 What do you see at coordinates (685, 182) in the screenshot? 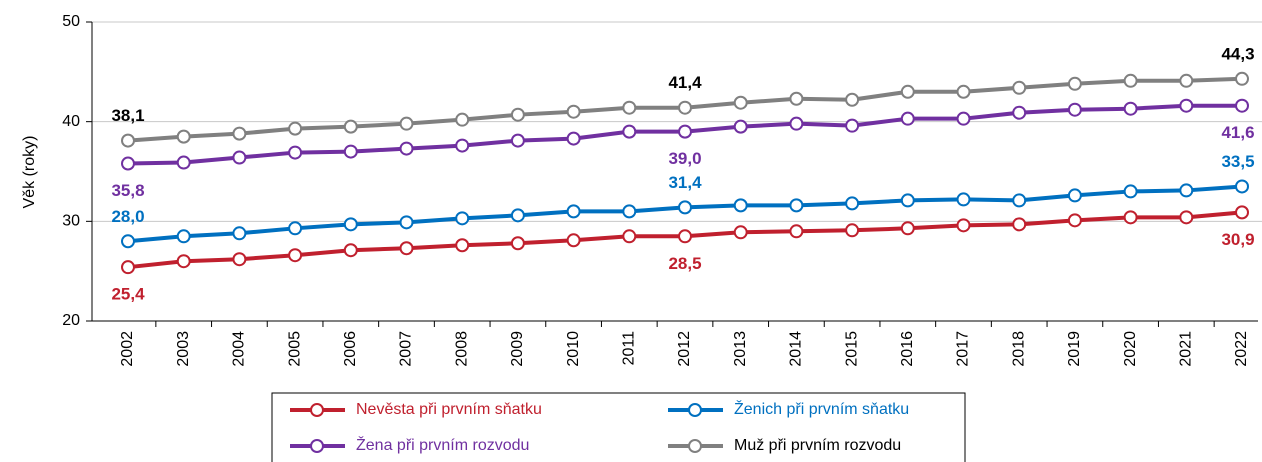
I see `data-label: 31,4` at bounding box center [685, 182].